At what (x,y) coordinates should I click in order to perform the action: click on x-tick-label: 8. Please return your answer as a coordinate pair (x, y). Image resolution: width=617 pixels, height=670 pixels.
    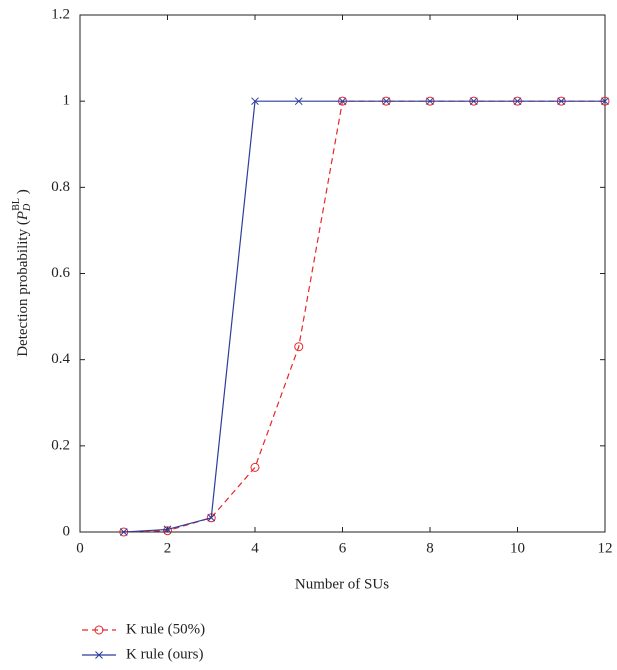
    Looking at the image, I should click on (430, 548).